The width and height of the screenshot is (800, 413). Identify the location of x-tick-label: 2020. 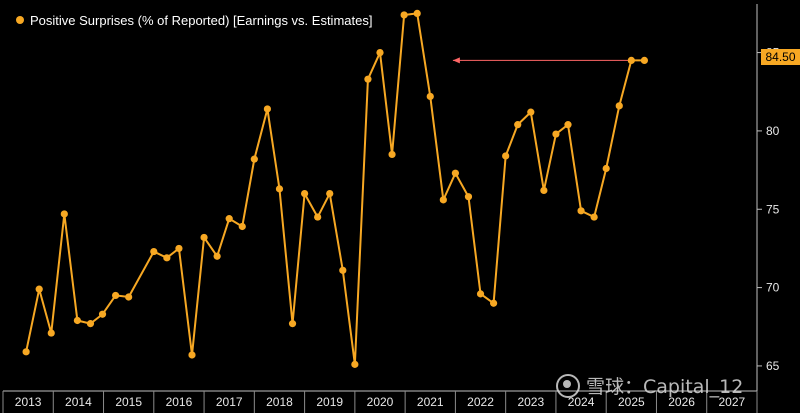
(380, 402).